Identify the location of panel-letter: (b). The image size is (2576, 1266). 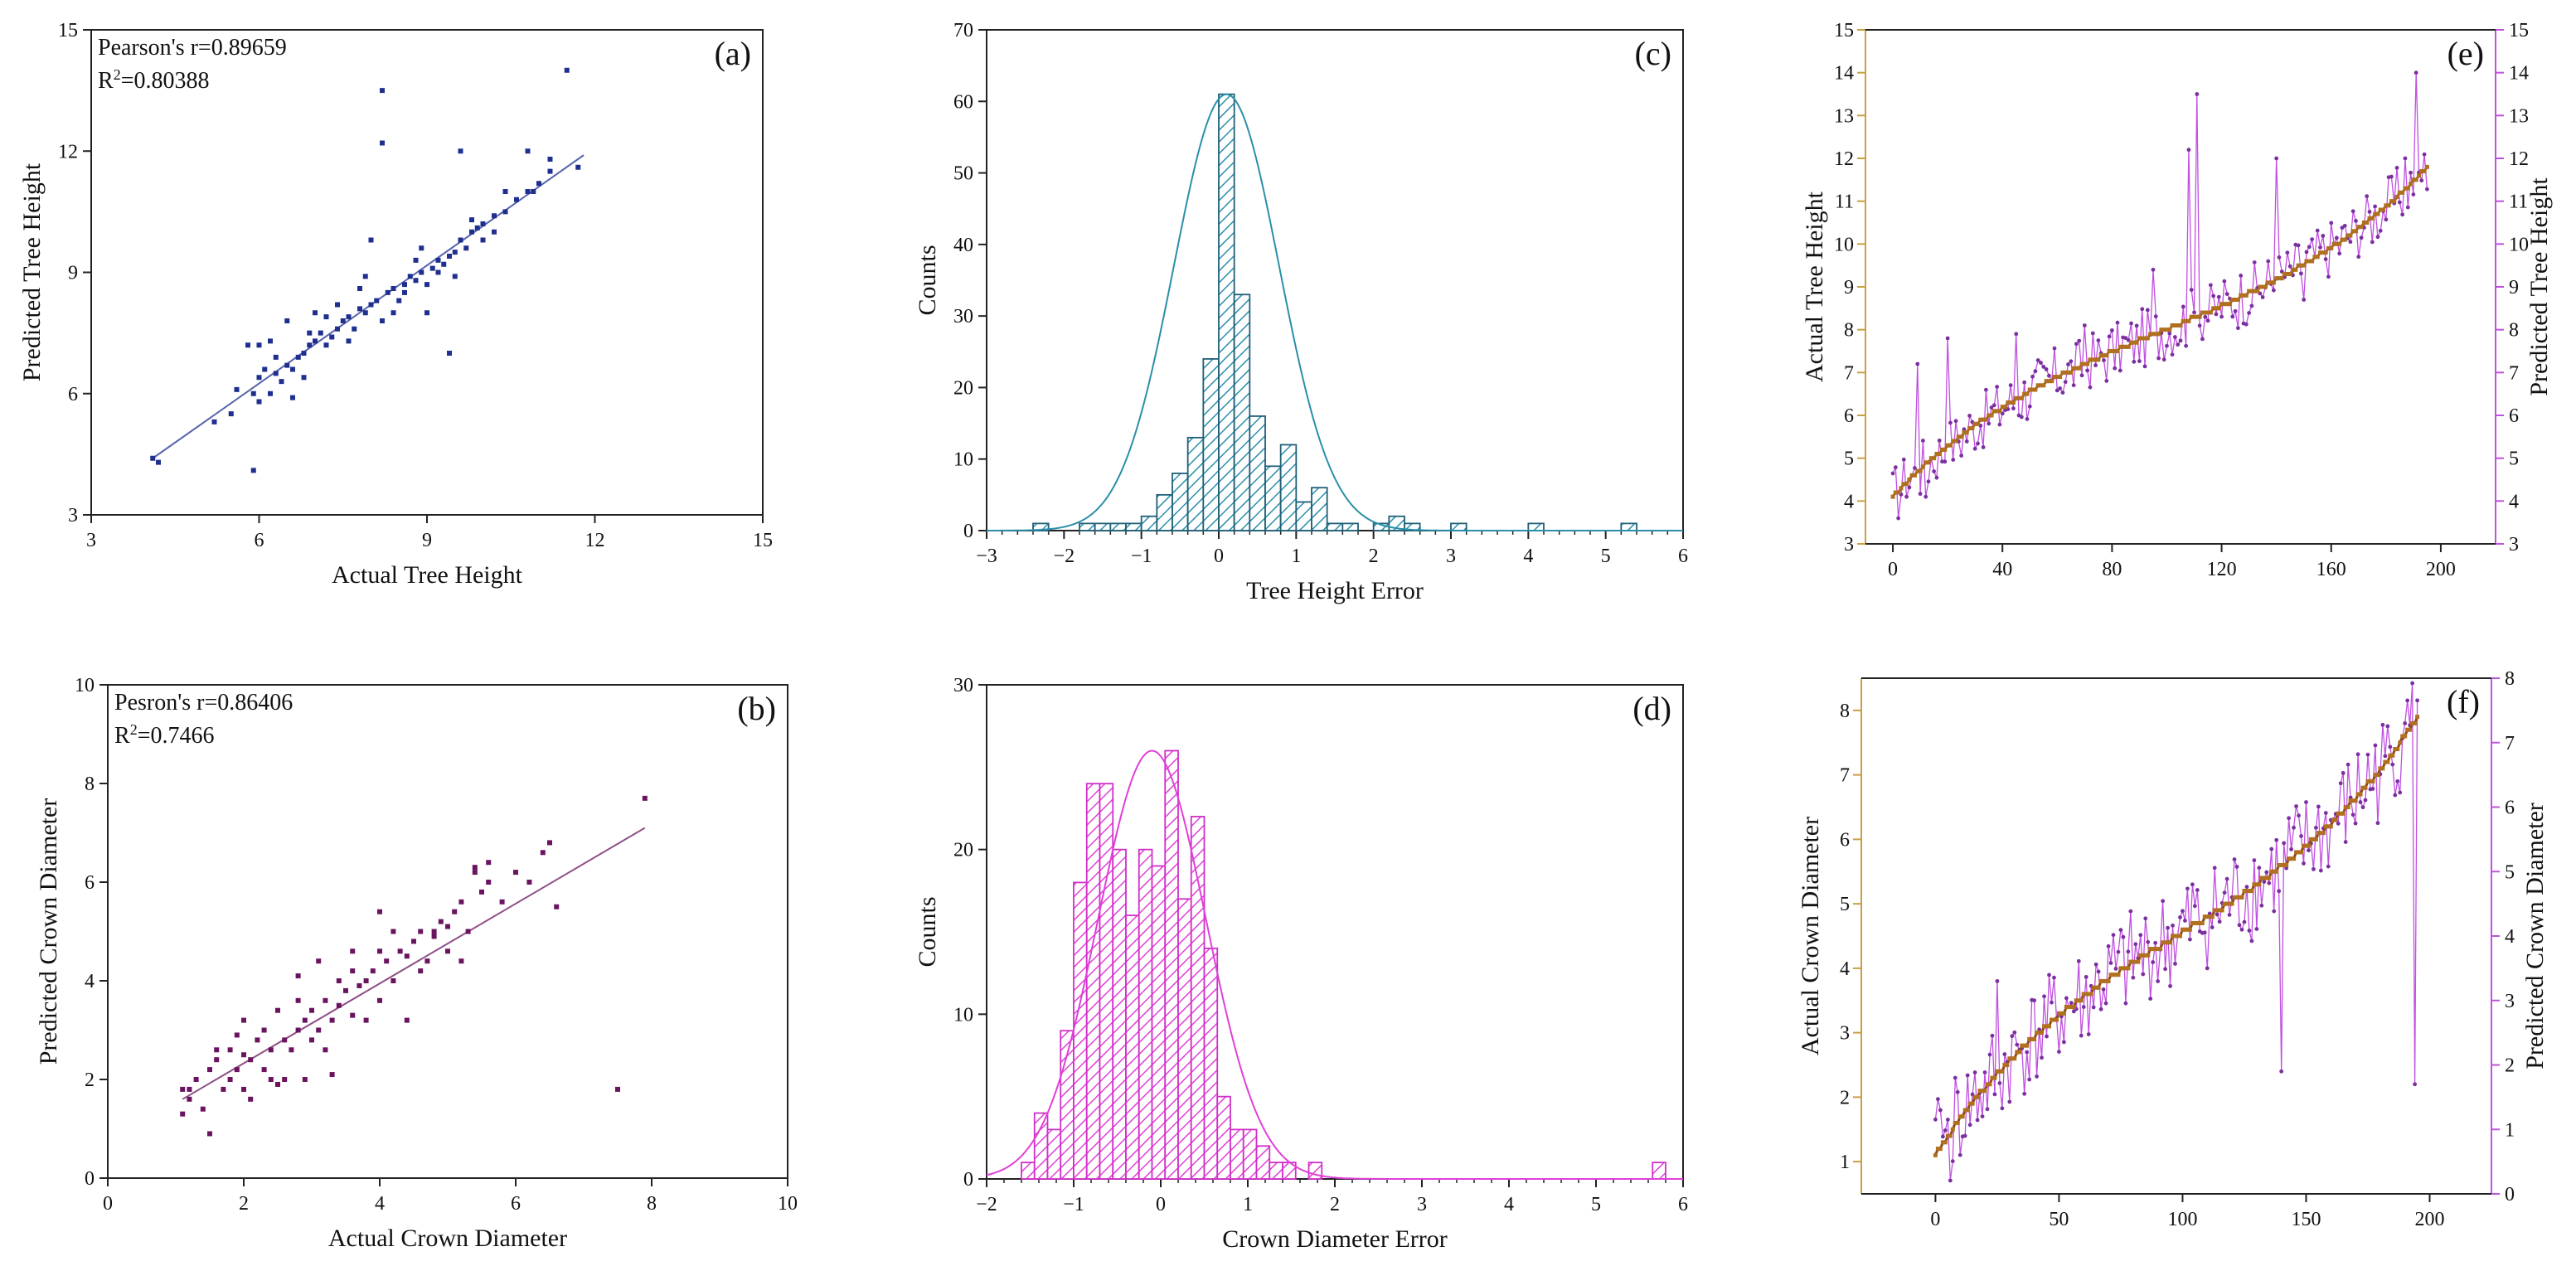
(756, 708).